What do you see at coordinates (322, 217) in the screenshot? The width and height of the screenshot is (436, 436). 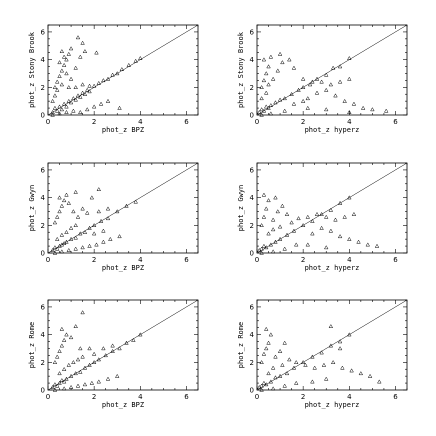 I see `chart-panel-4: 0 2 4 6 0 2 4 6 phot_z hyperz phot_z Gwyn` at bounding box center [322, 217].